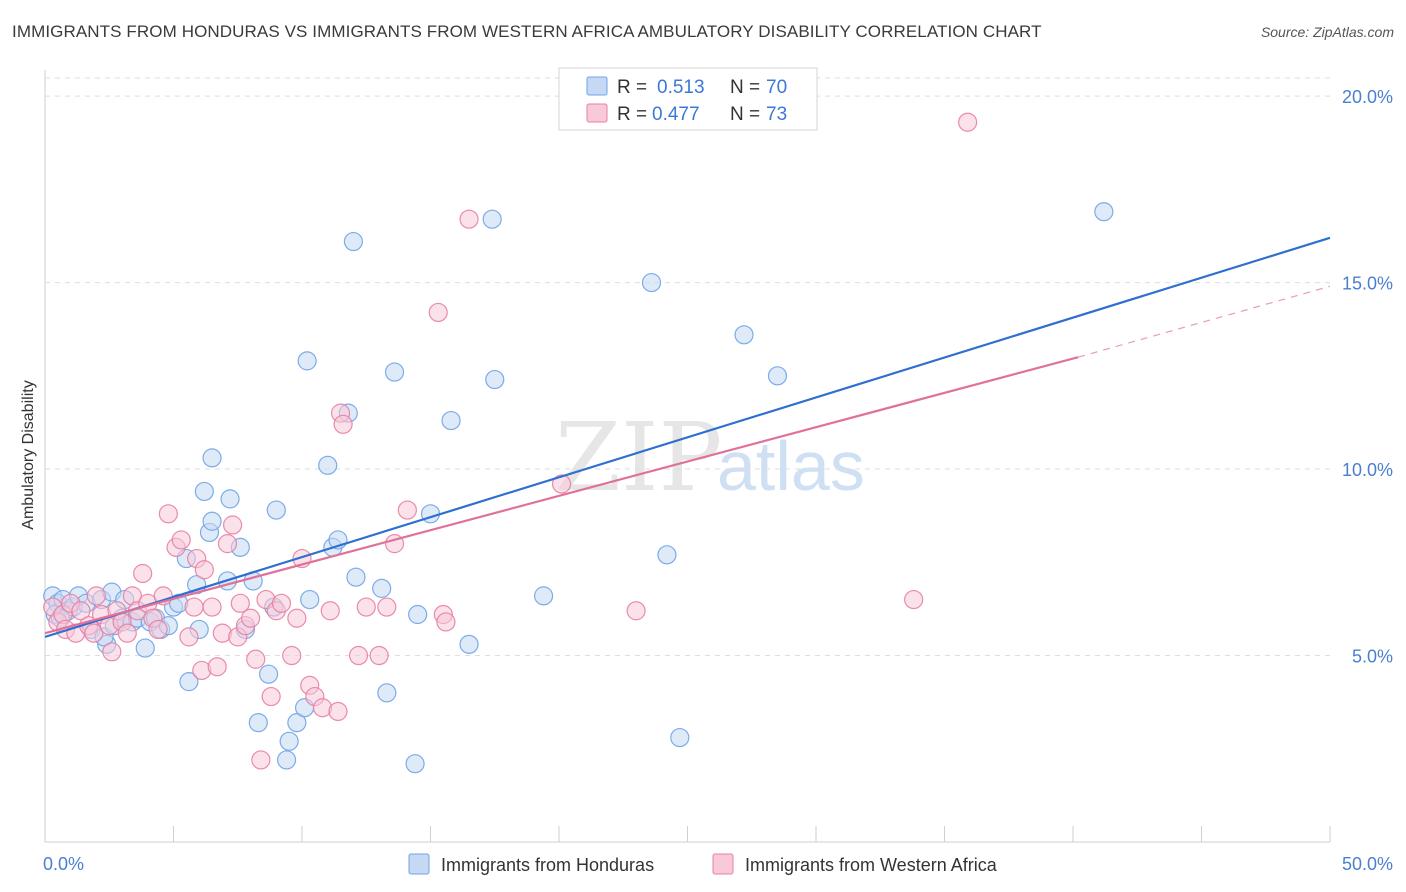 Image resolution: width=1406 pixels, height=892 pixels. I want to click on bottom-legend-label-honduras: Immigrants from Honduras, so click(547, 865).